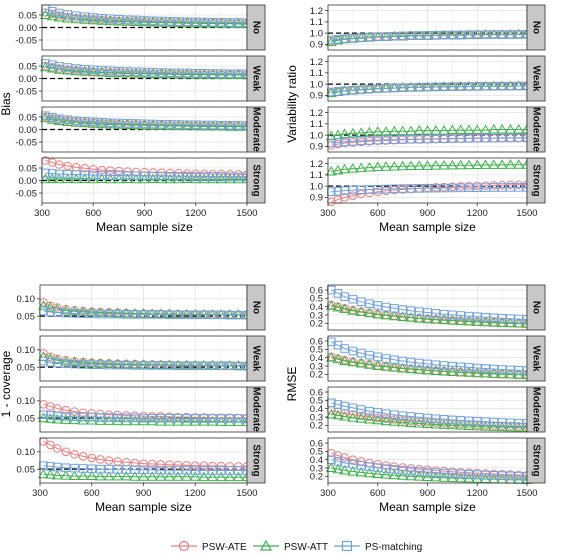 The width and height of the screenshot is (567, 556). I want to click on x-tick-label: 1500, so click(246, 493).